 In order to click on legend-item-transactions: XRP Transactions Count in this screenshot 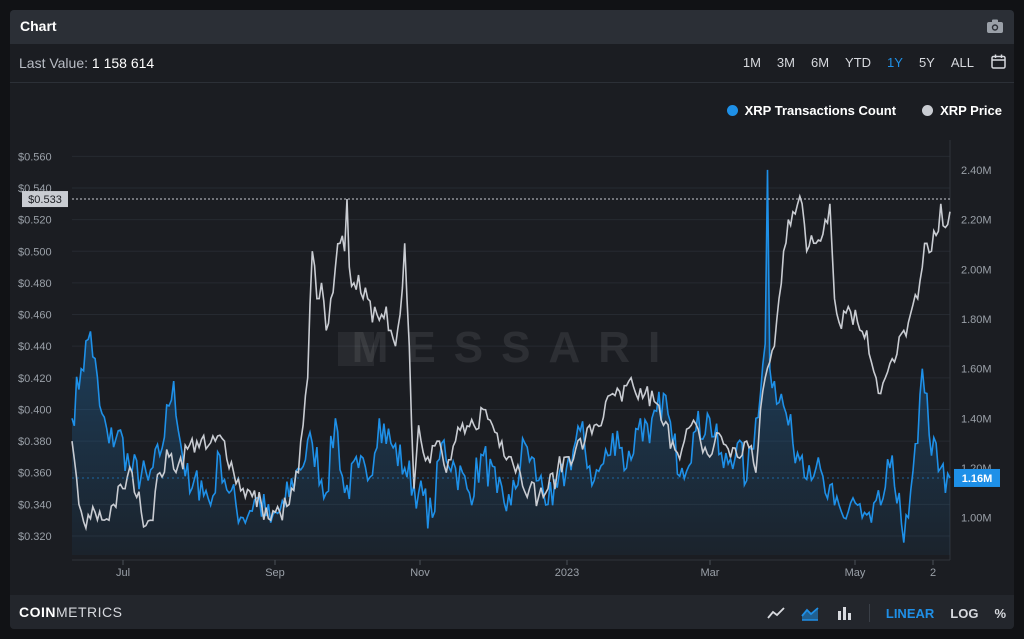, I will do `click(811, 110)`.